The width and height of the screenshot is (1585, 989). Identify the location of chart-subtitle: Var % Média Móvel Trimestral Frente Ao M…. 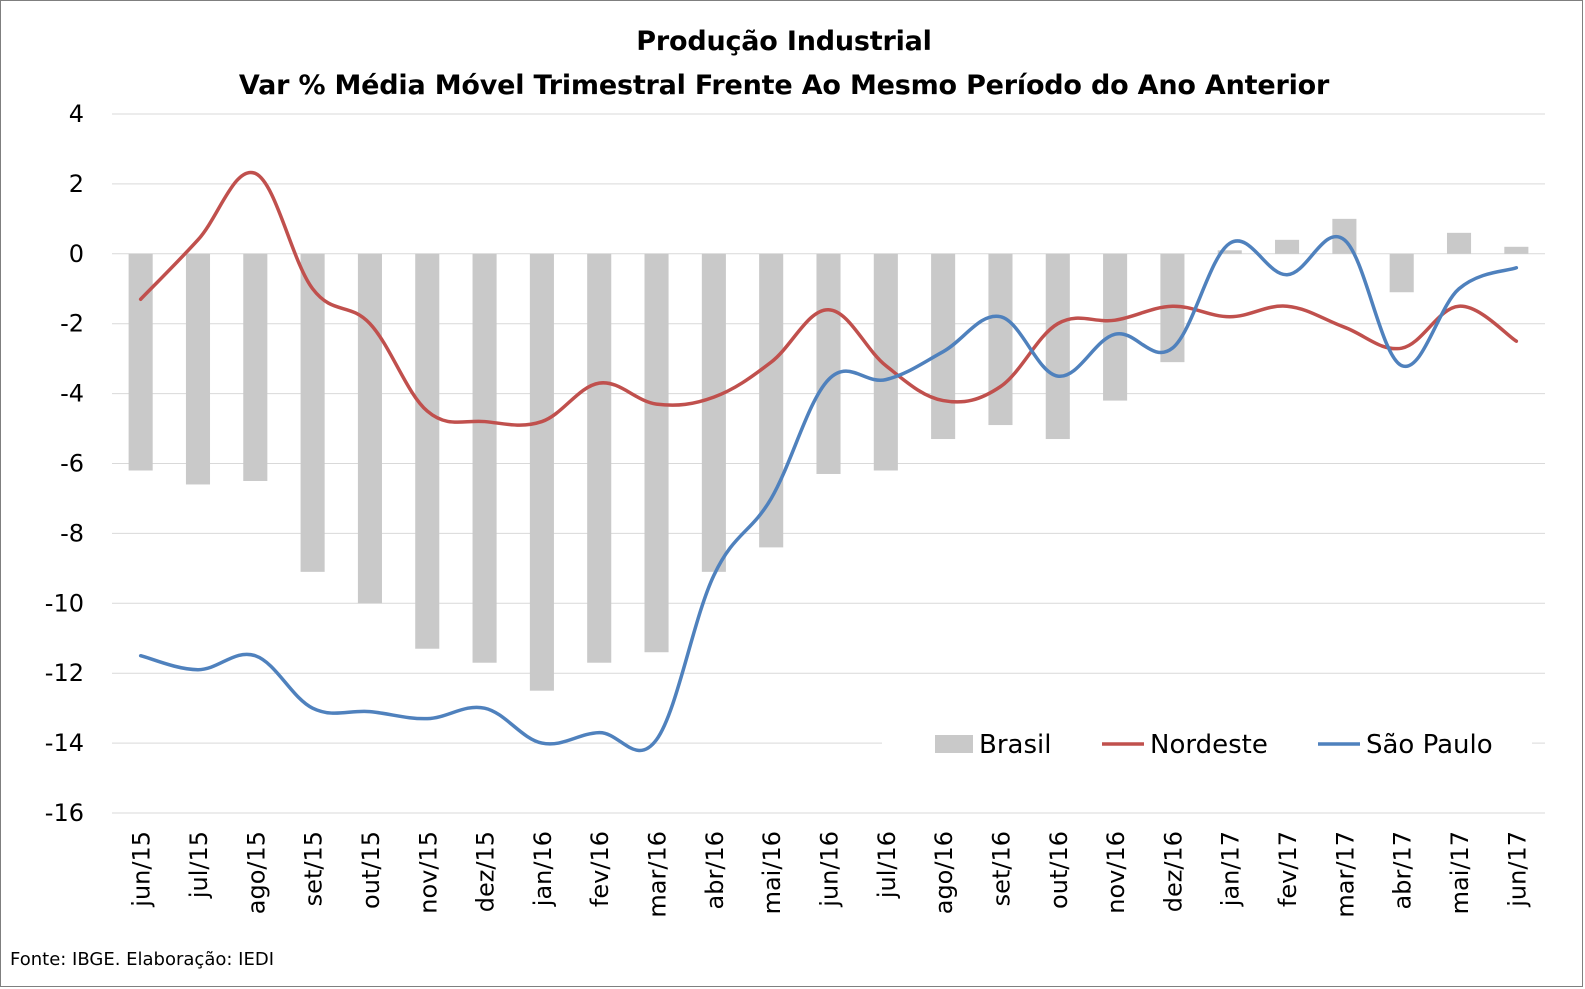
(784, 85).